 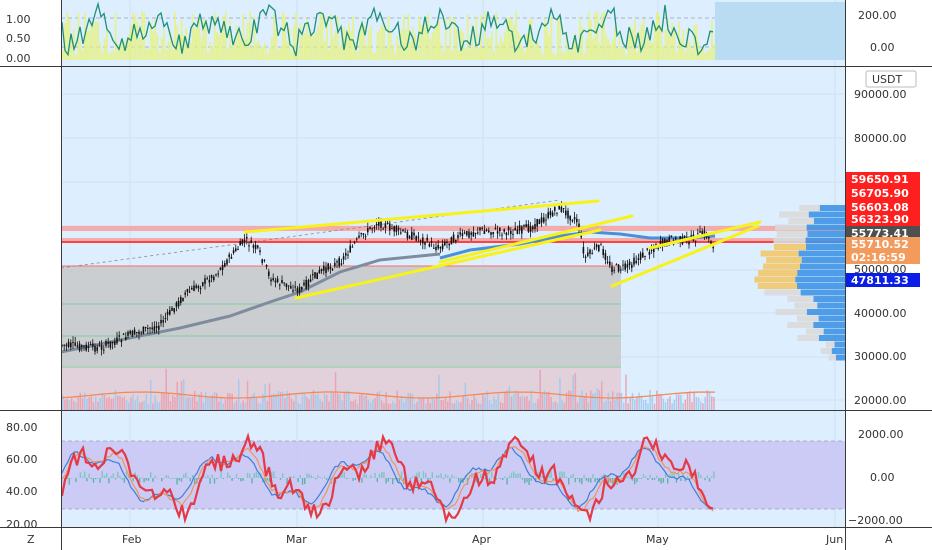 What do you see at coordinates (891, 79) in the screenshot?
I see `currency-badge` at bounding box center [891, 79].